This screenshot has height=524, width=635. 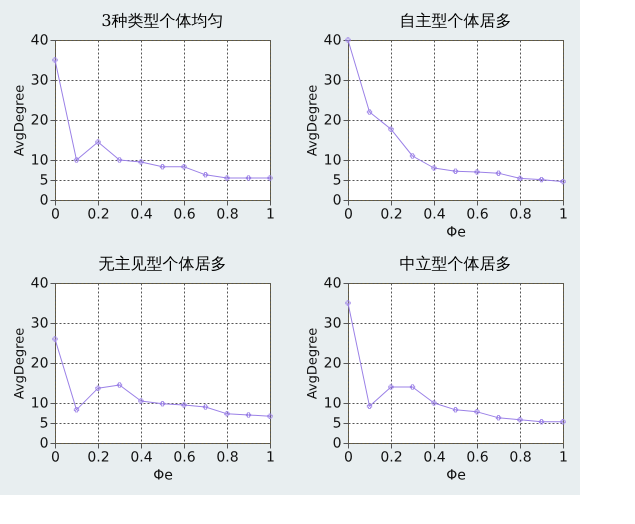 I want to click on chart-title: 3种类型个体均匀, so click(x=162, y=20).